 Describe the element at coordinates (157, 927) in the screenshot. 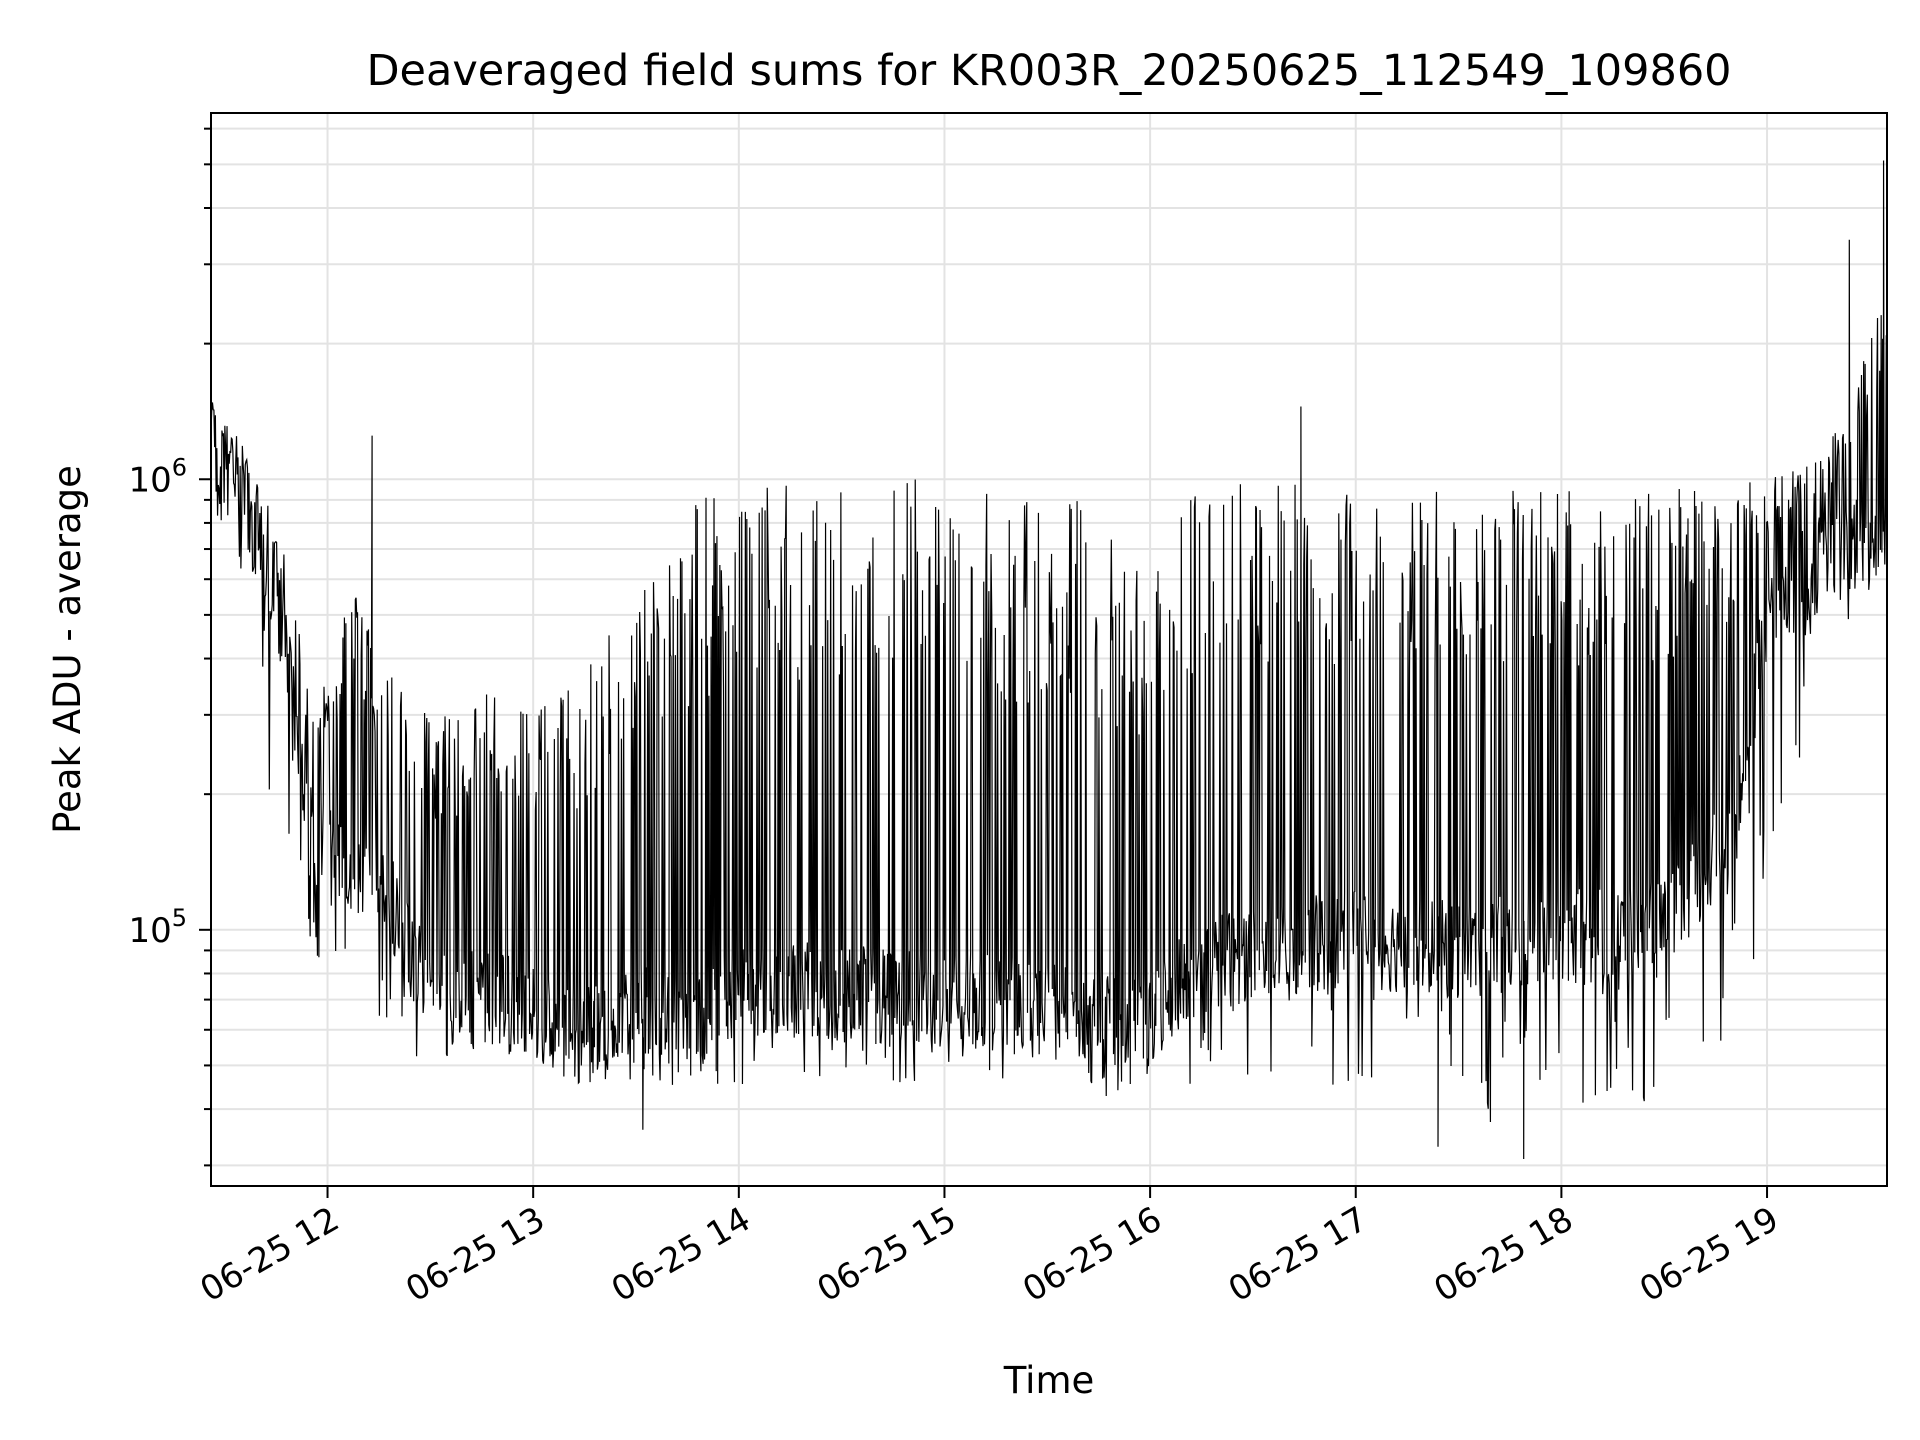

I see `y-tick-label: 10⁵` at that location.